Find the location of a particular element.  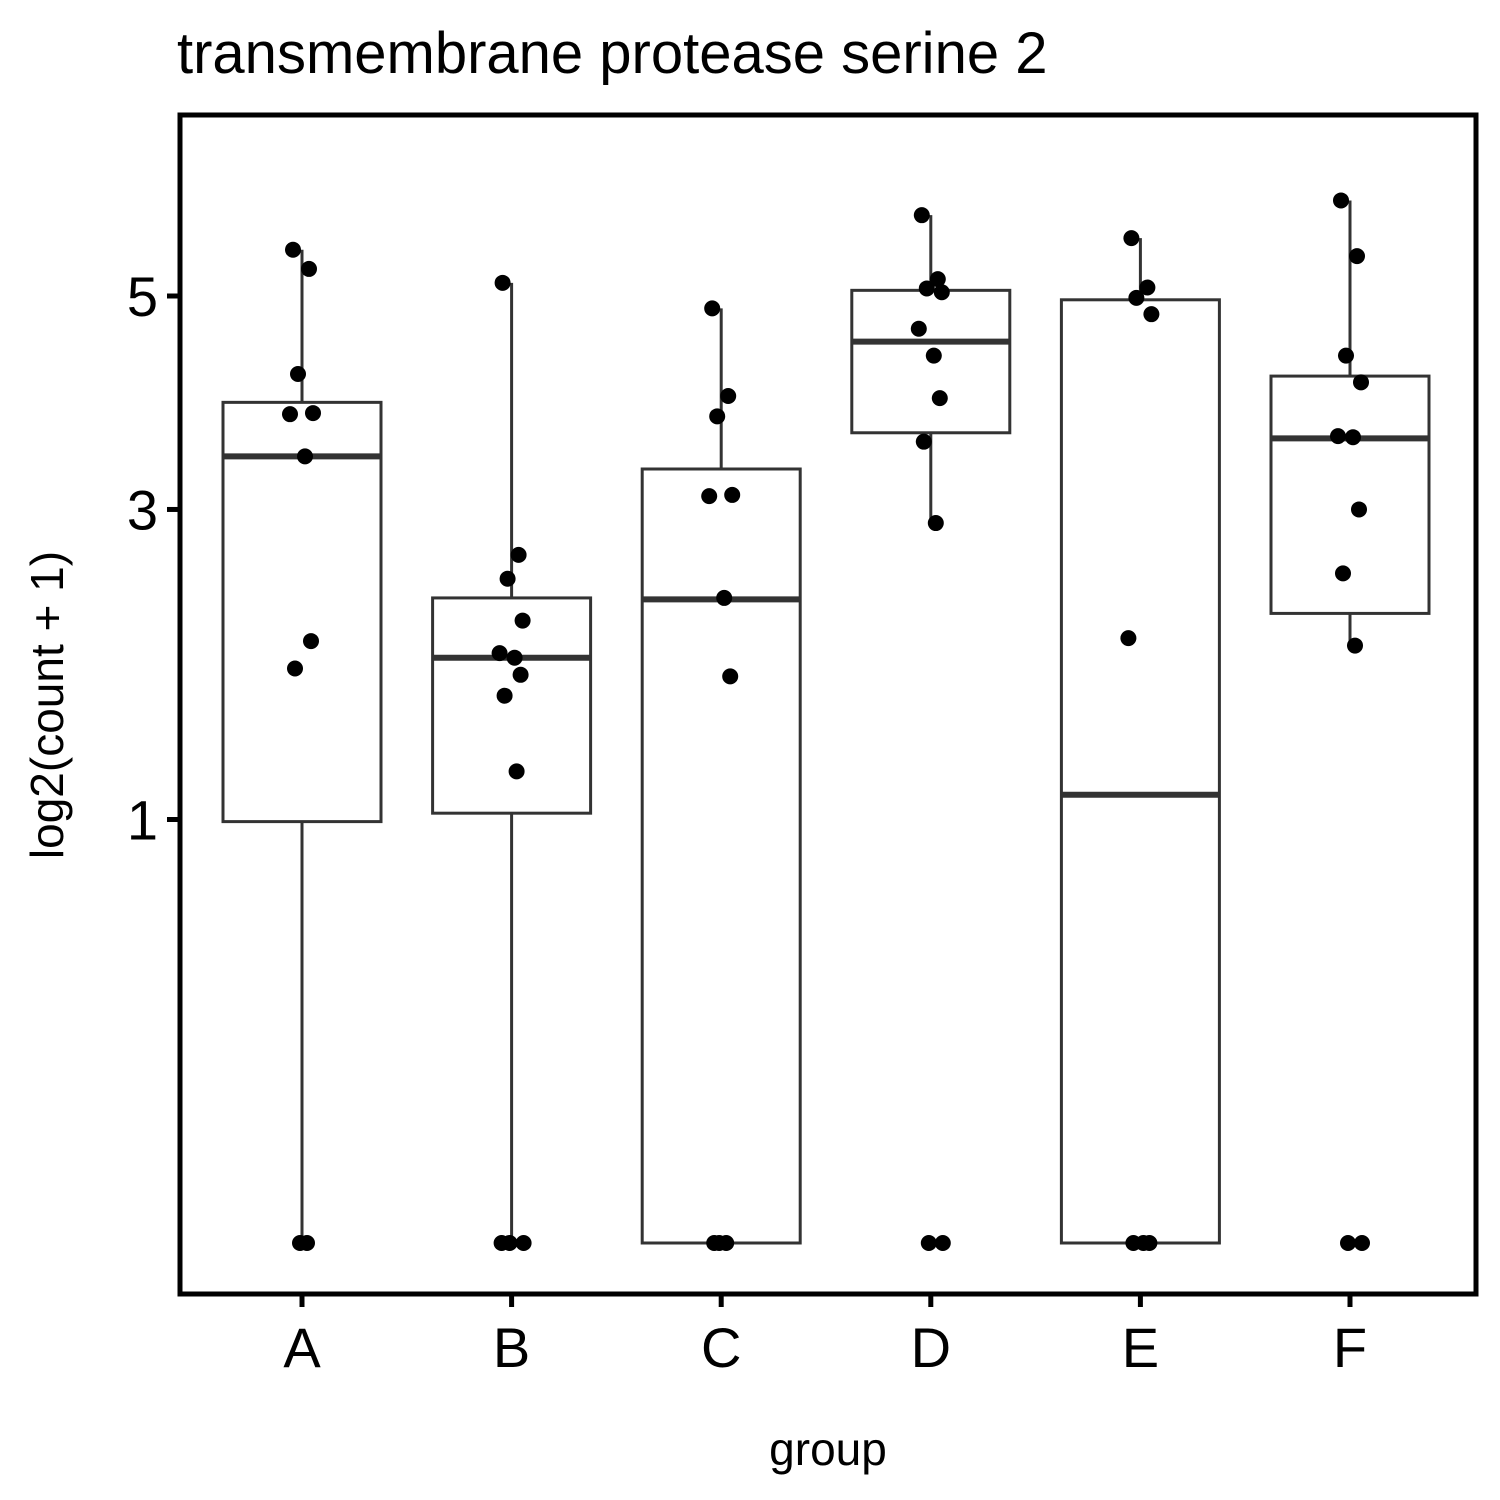

y-axis: 1 3 5 is located at coordinates (153, 558).